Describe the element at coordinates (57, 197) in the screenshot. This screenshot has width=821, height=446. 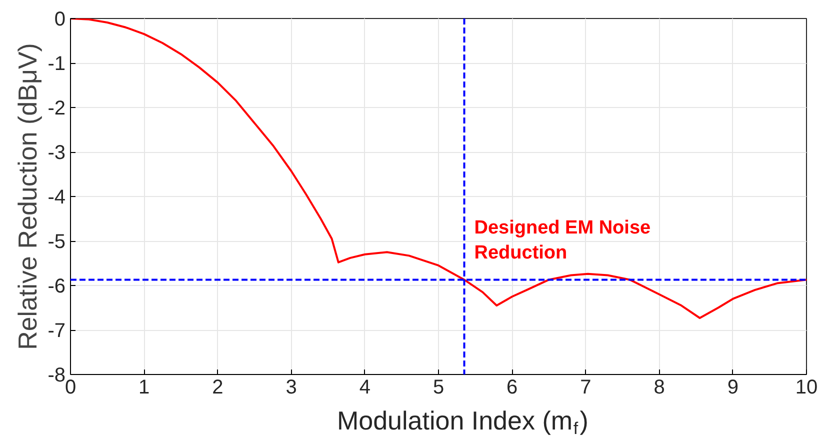
I see `y-tick-label: -4` at that location.